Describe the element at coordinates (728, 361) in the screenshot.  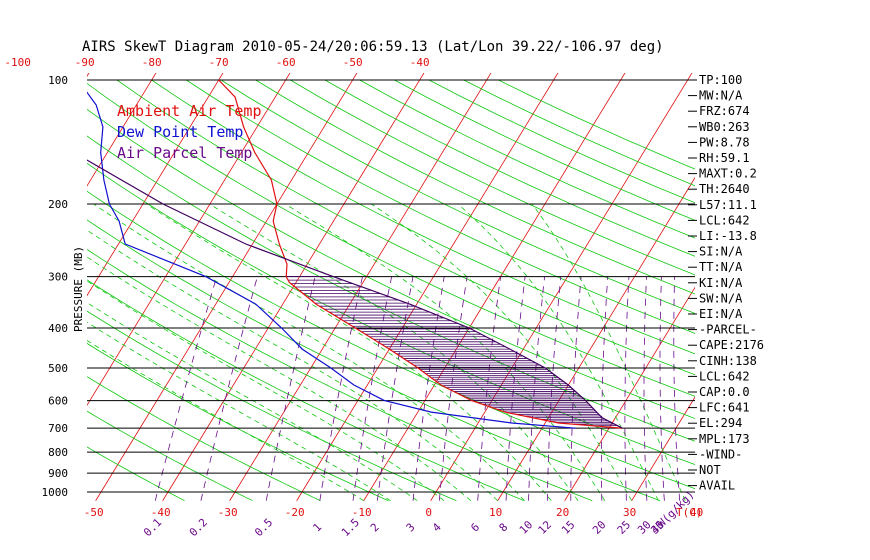
I see `info-panel-item: CINH:138` at that location.